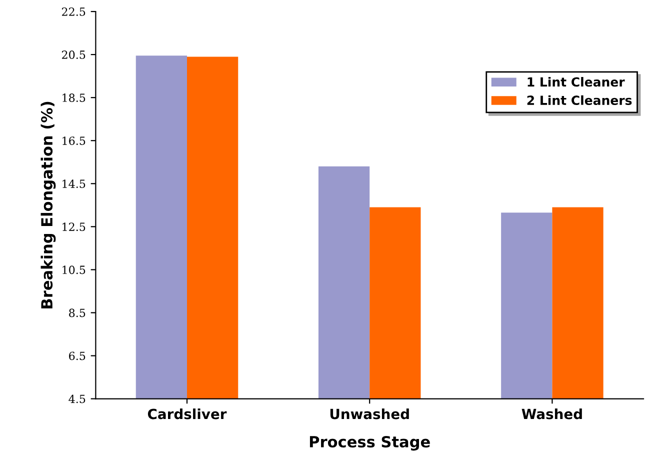 The height and width of the screenshot is (461, 660). Describe the element at coordinates (74, 184) in the screenshot. I see `y-tick-label: 14.5` at that location.